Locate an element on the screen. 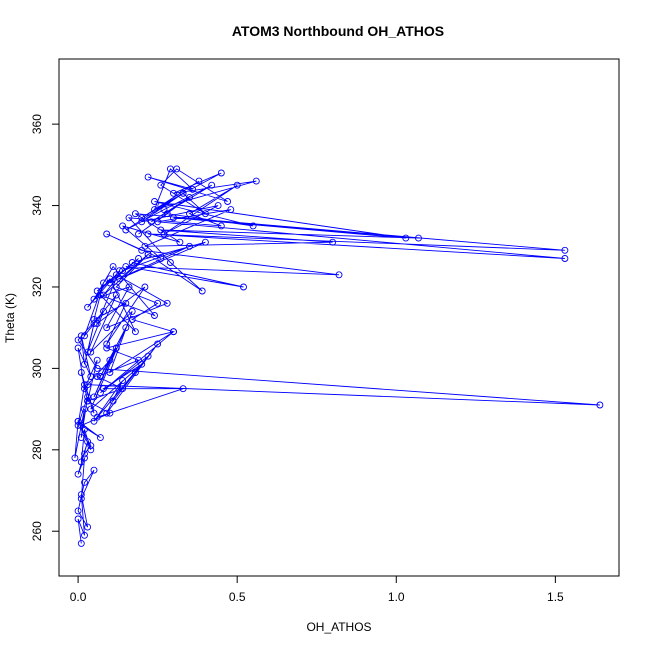 The image size is (650, 650). y-tick-label: 280 is located at coordinates (37, 449).